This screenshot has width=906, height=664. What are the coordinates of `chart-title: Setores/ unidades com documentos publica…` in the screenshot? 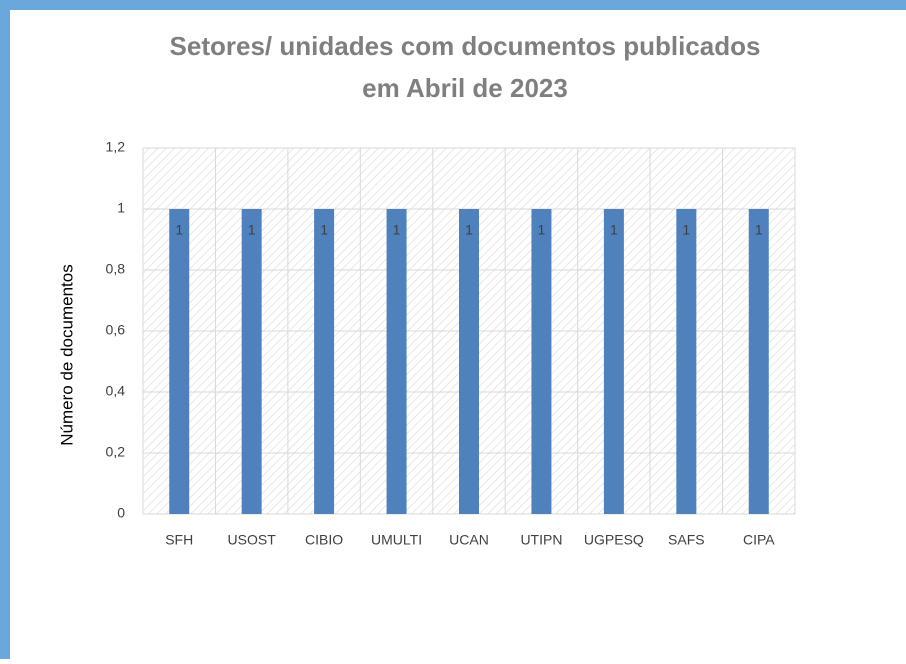 It's located at (465, 46).